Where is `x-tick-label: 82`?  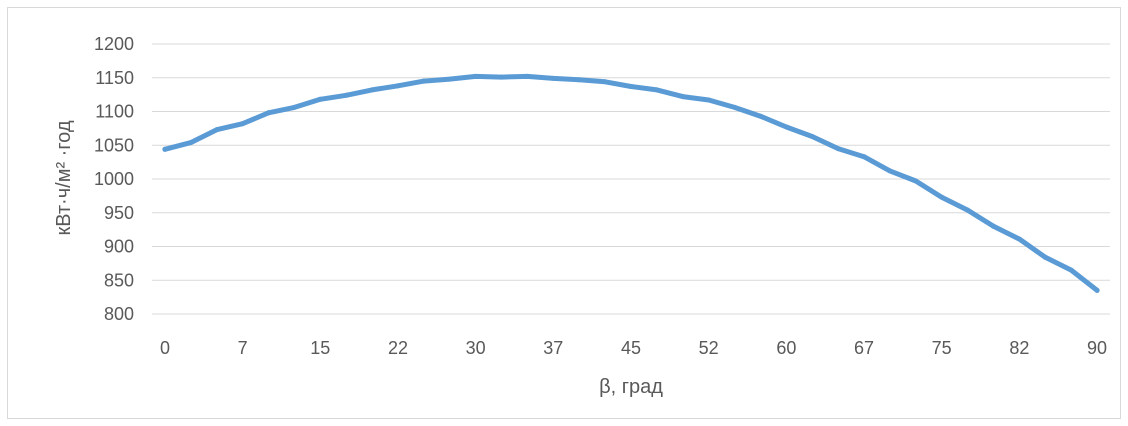 x-tick-label: 82 is located at coordinates (1019, 348).